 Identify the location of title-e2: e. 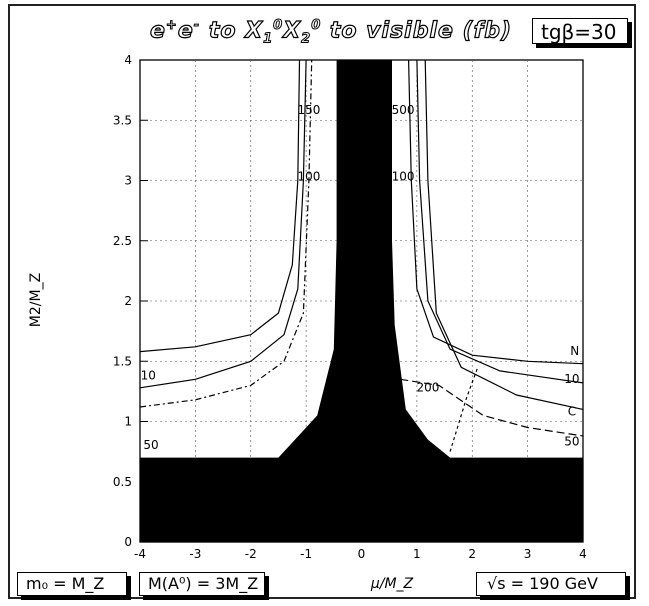
(185, 31).